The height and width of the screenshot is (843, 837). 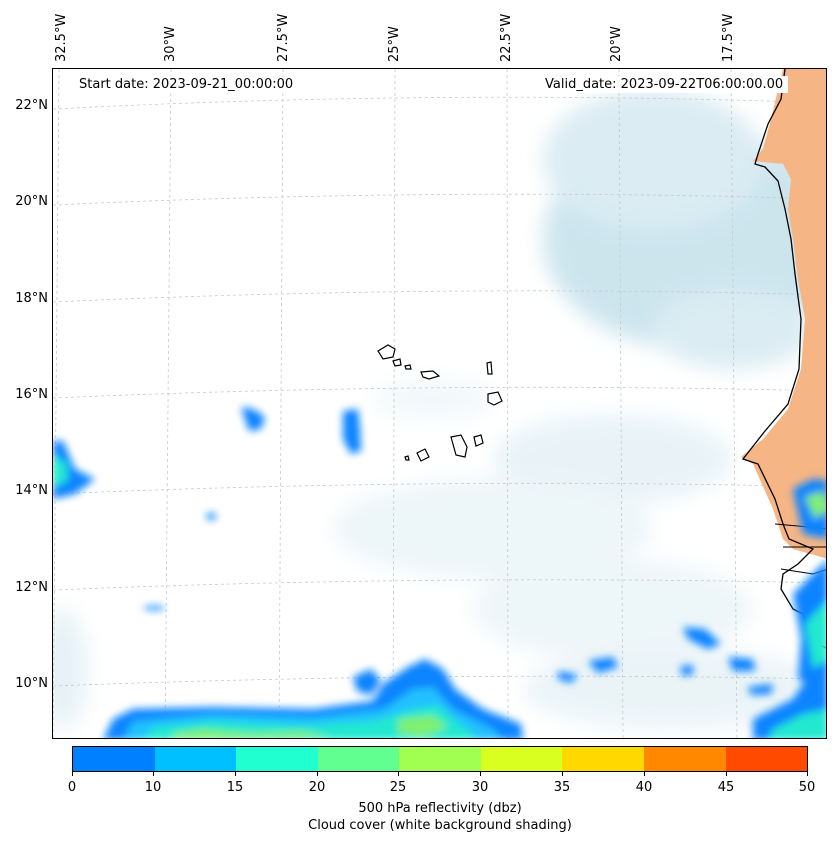 I want to click on lat-label-20n: 20°N, so click(x=31, y=201).